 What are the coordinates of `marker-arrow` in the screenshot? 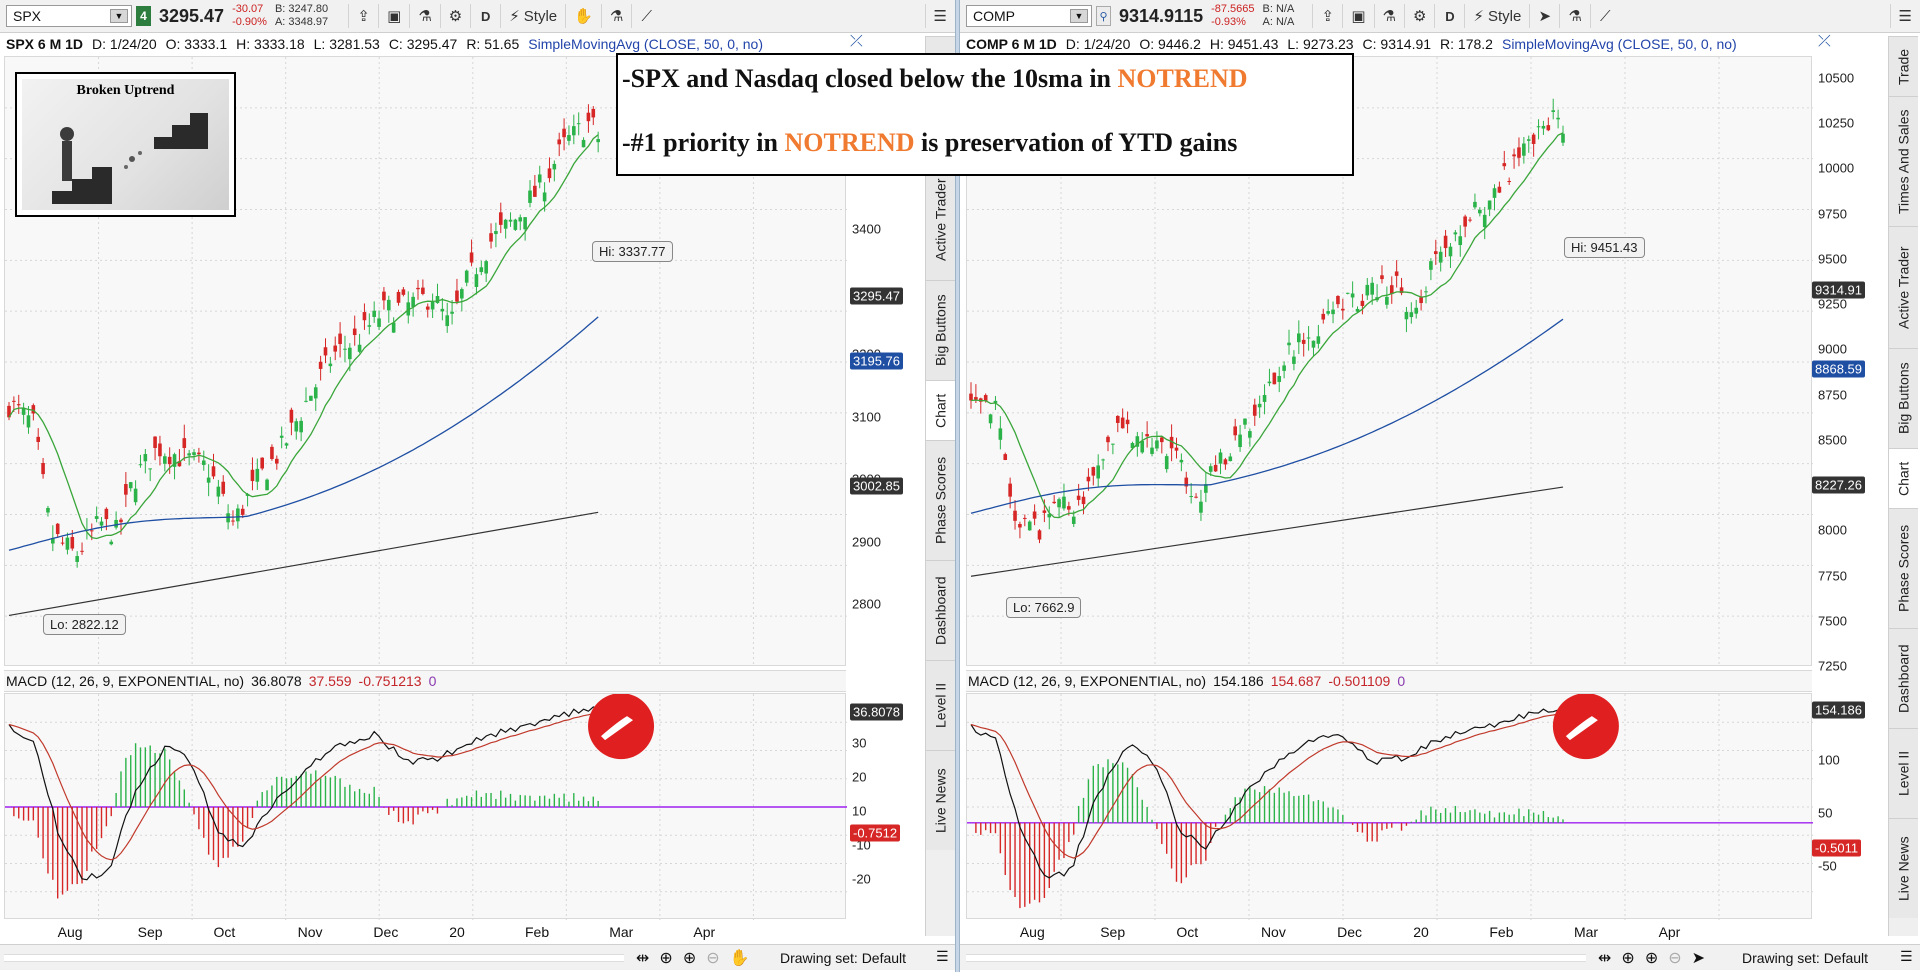 It's located at (617, 728).